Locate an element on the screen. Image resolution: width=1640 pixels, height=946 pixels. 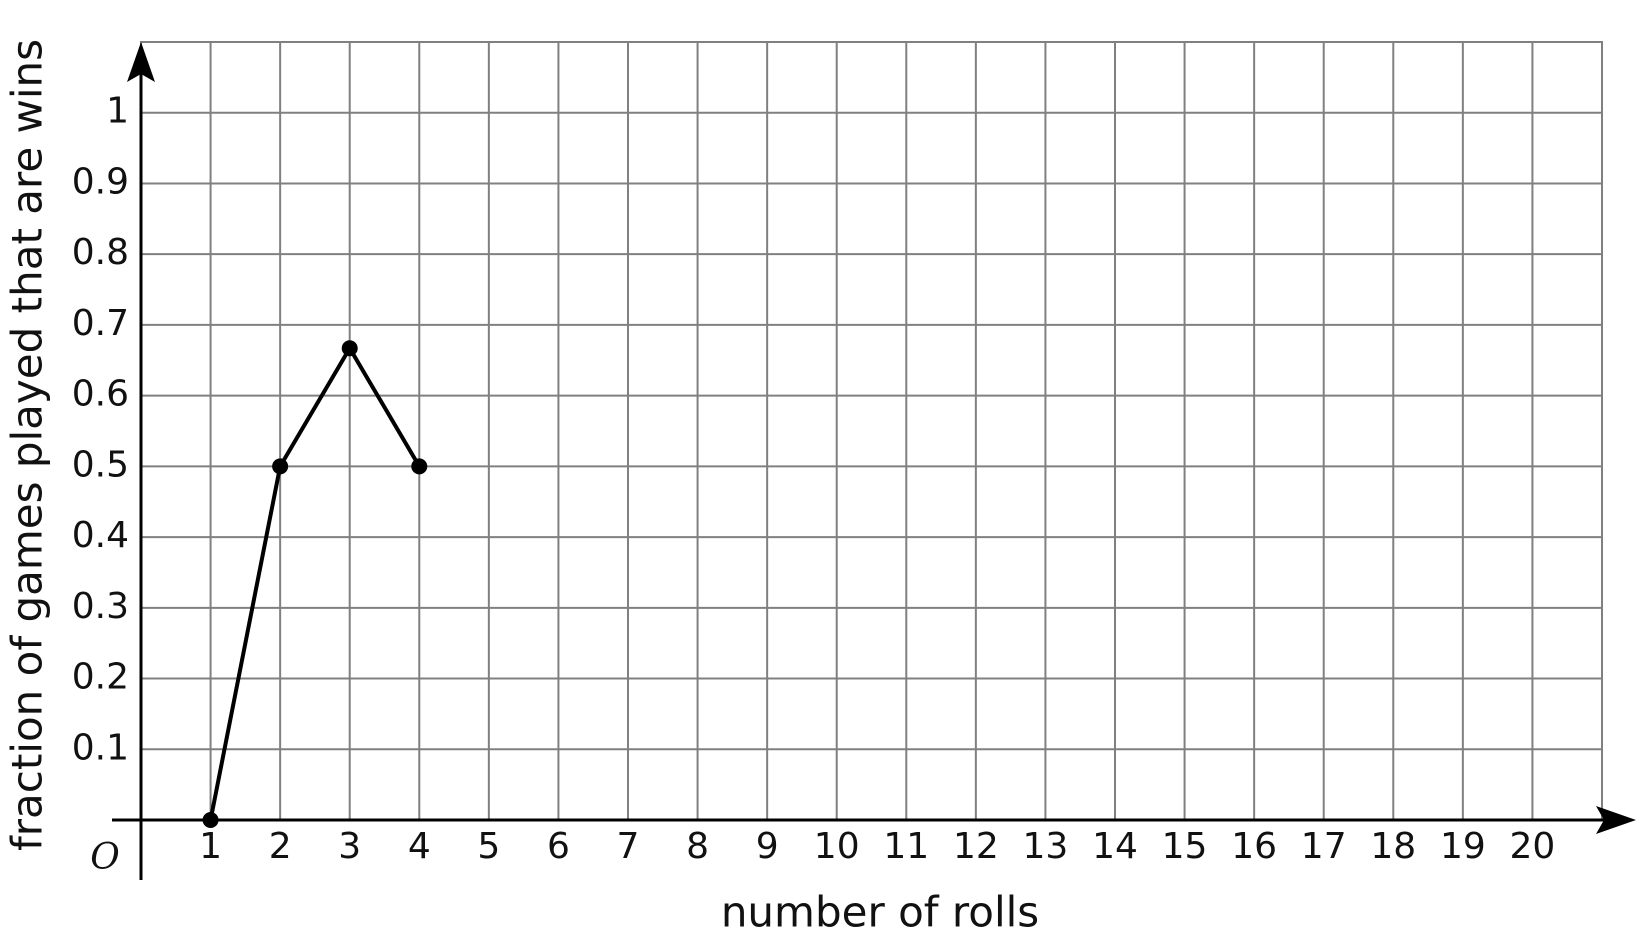
x-tick-label: 14 is located at coordinates (1115, 846).